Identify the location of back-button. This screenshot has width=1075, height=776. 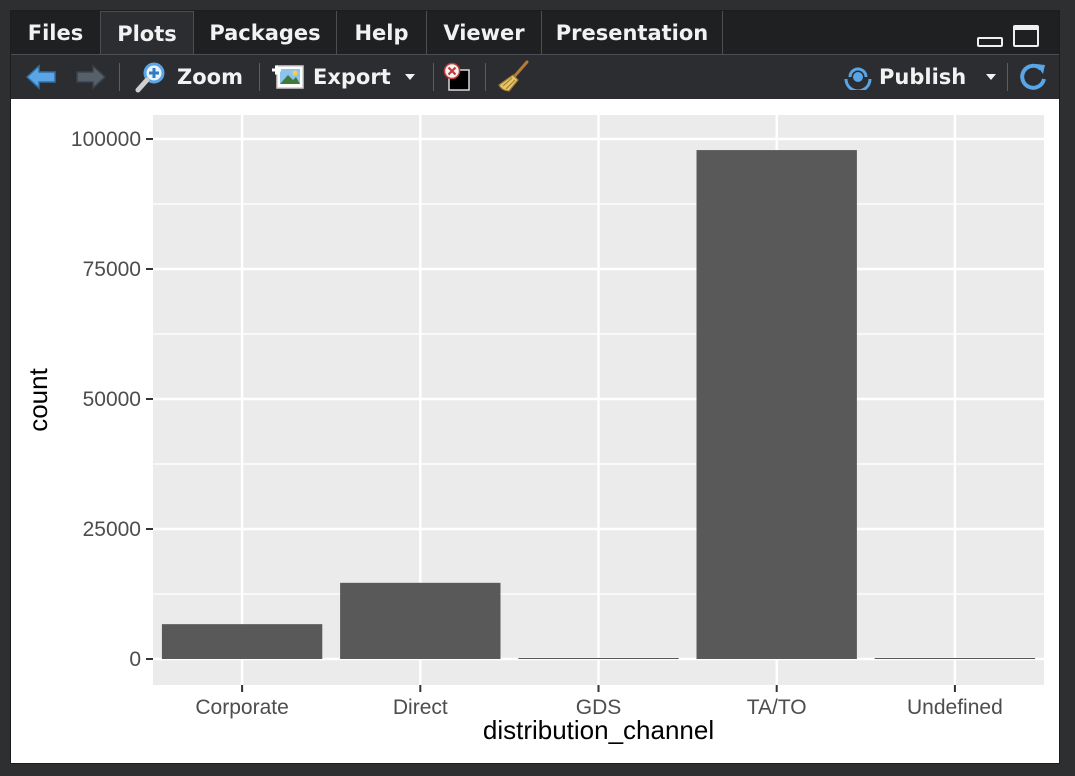
(41, 77).